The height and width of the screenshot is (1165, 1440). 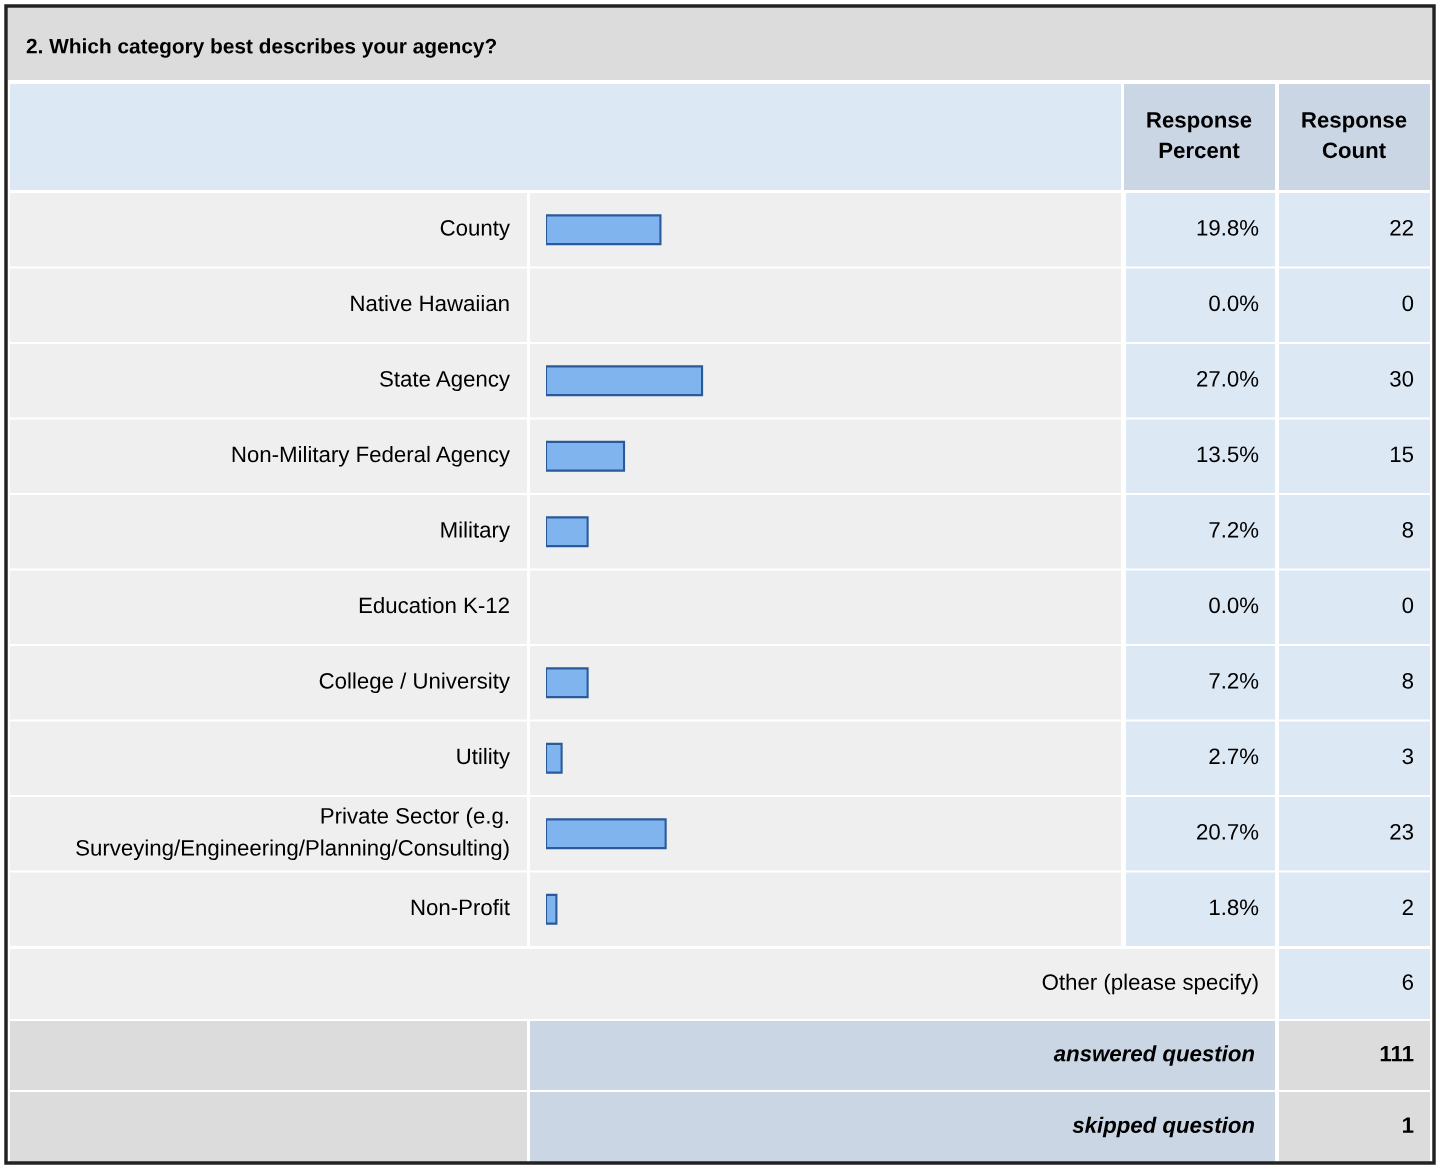 I want to click on text: 6, so click(x=1408, y=982).